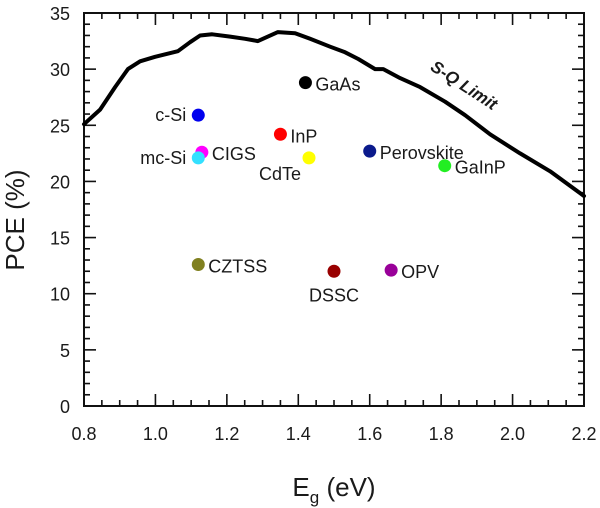  Describe the element at coordinates (234, 154) in the screenshot. I see `point-label: CIGS` at that location.